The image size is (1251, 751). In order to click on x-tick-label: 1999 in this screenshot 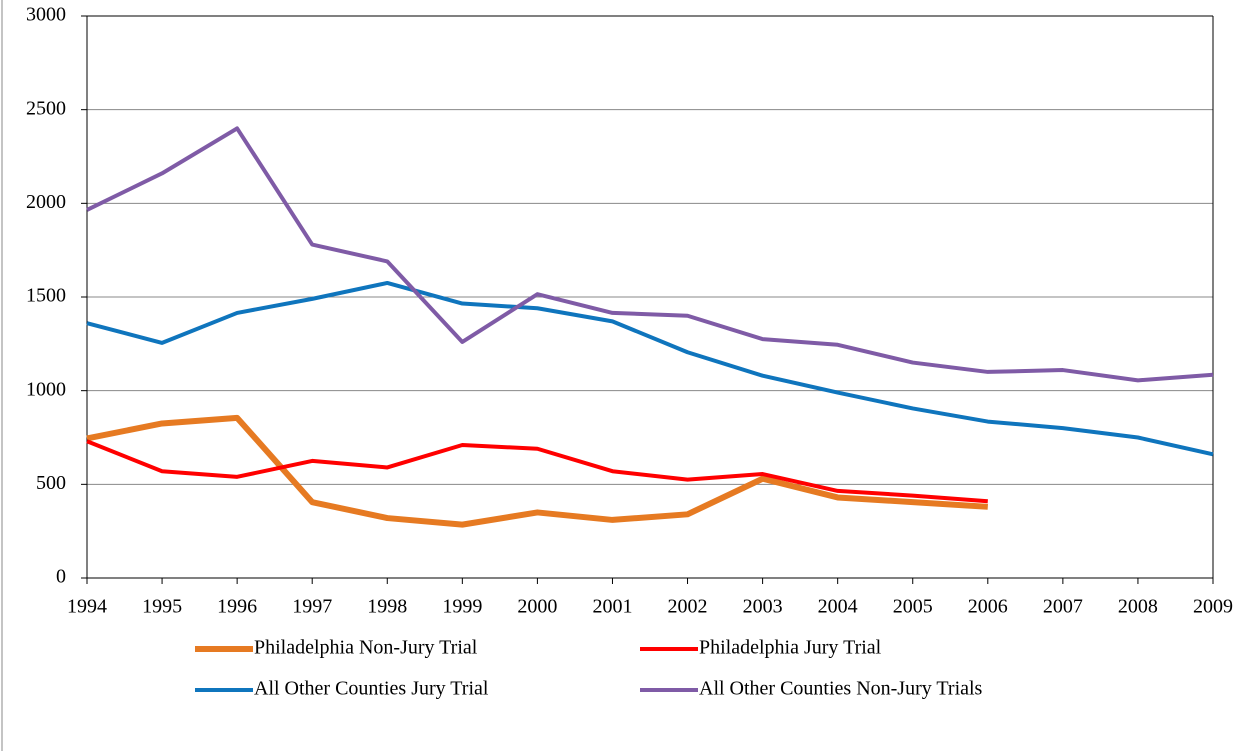, I will do `click(462, 607)`.